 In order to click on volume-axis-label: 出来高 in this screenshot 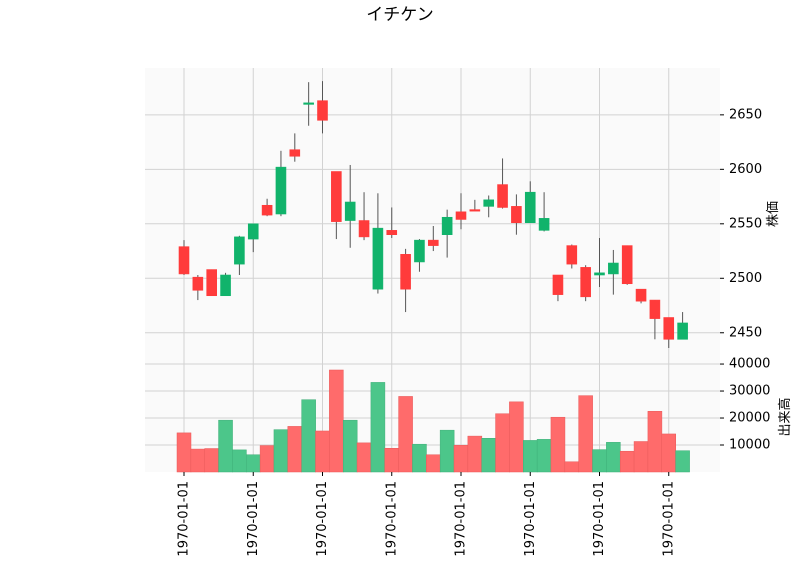, I will do `click(785, 416)`.